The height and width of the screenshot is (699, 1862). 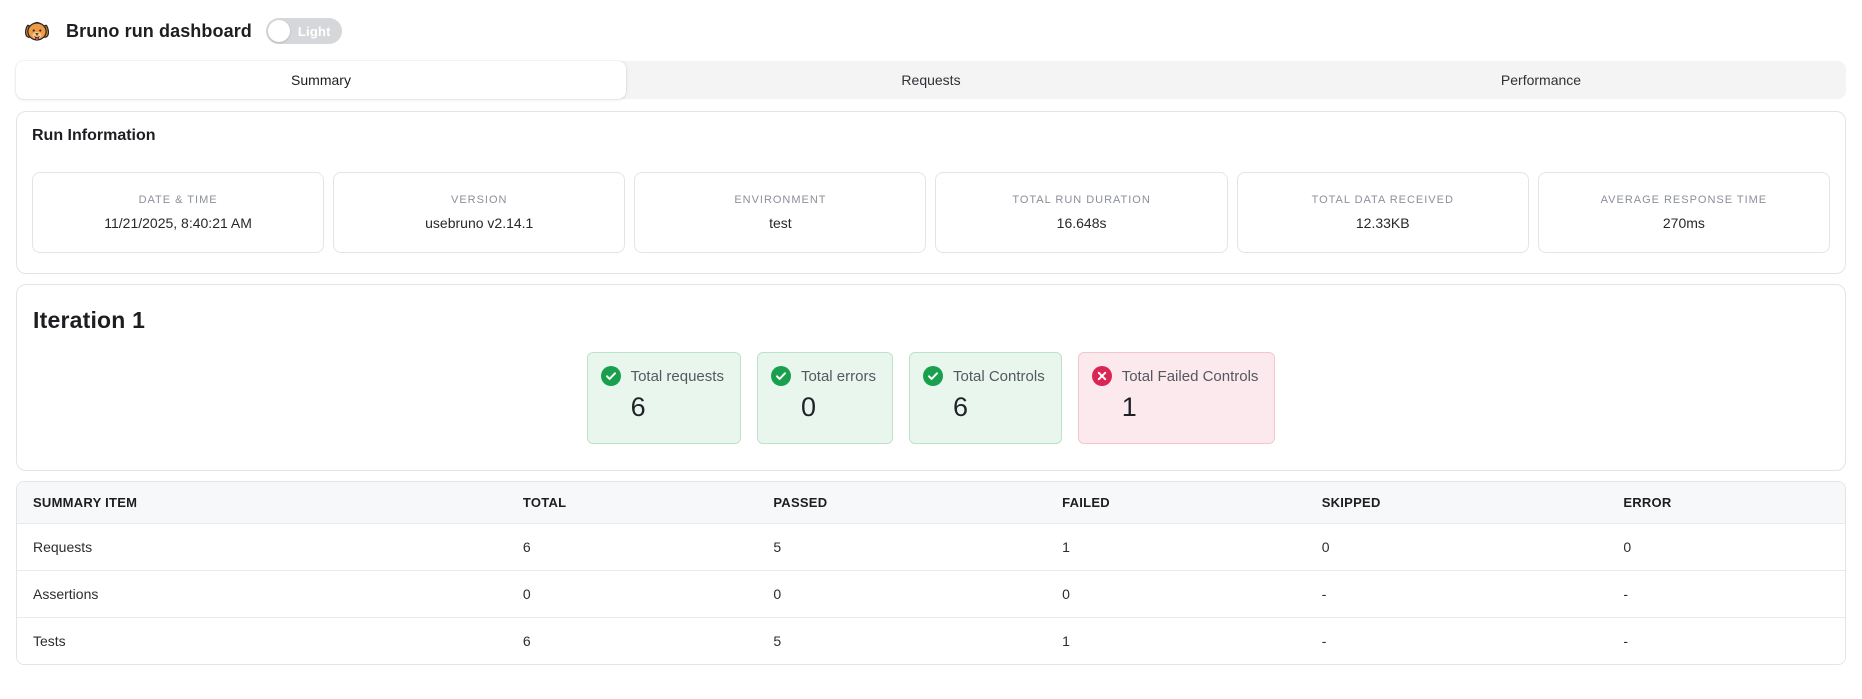 I want to click on tab-bar: Summary Requests Performance, so click(x=931, y=80).